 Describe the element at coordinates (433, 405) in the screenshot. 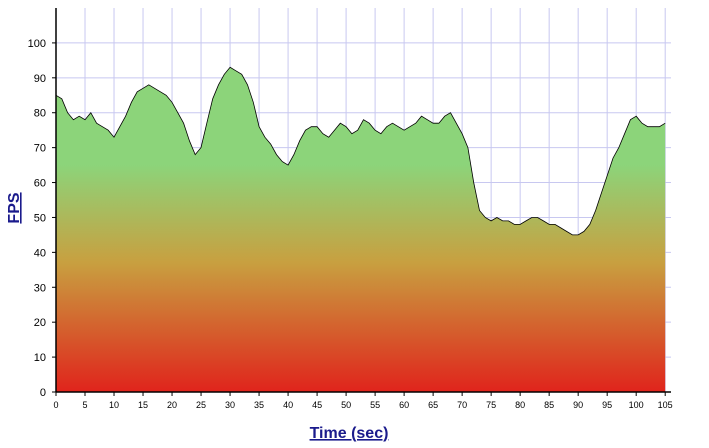

I see `x-tick-label: 65` at that location.